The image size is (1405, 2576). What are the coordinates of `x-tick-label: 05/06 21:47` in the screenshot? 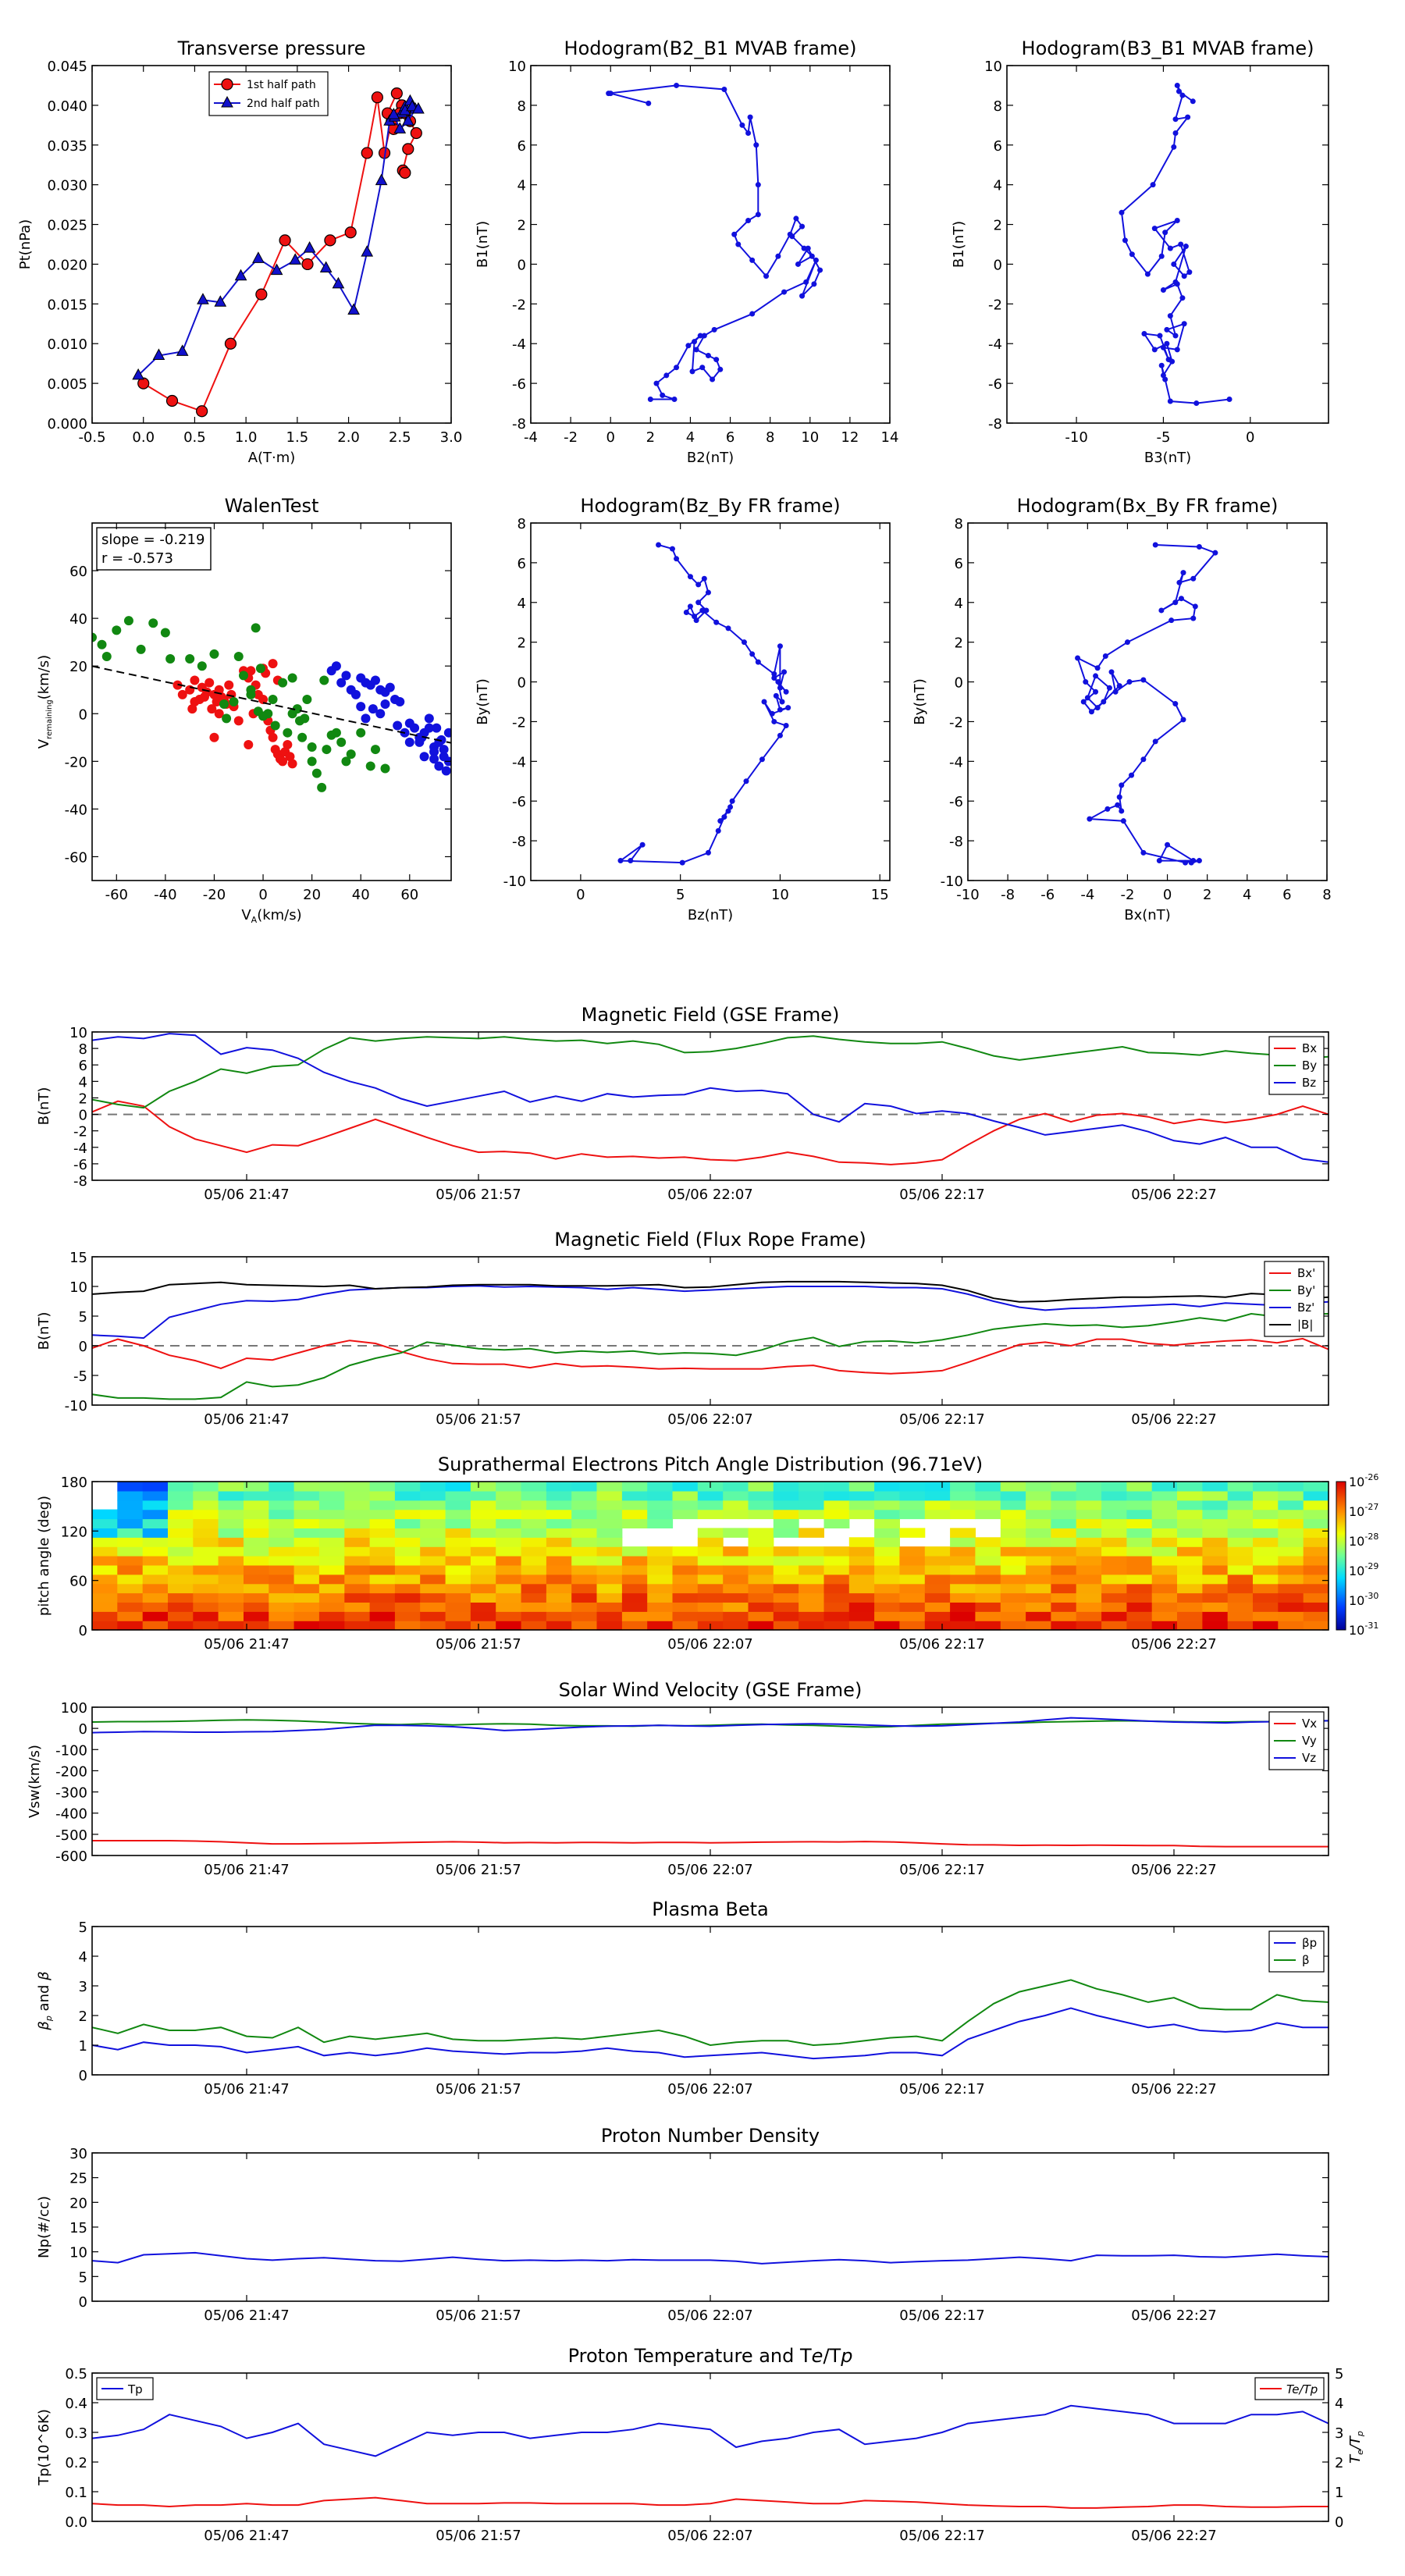 It's located at (246, 2536).